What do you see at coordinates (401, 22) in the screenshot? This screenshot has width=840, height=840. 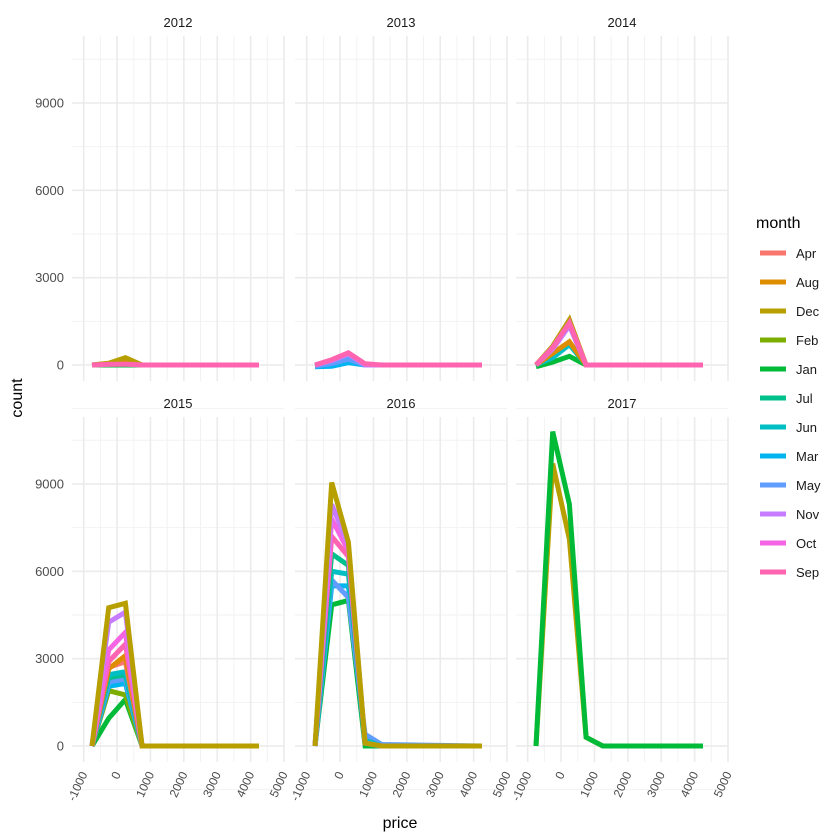 I see `facet-strip-label: 2013` at bounding box center [401, 22].